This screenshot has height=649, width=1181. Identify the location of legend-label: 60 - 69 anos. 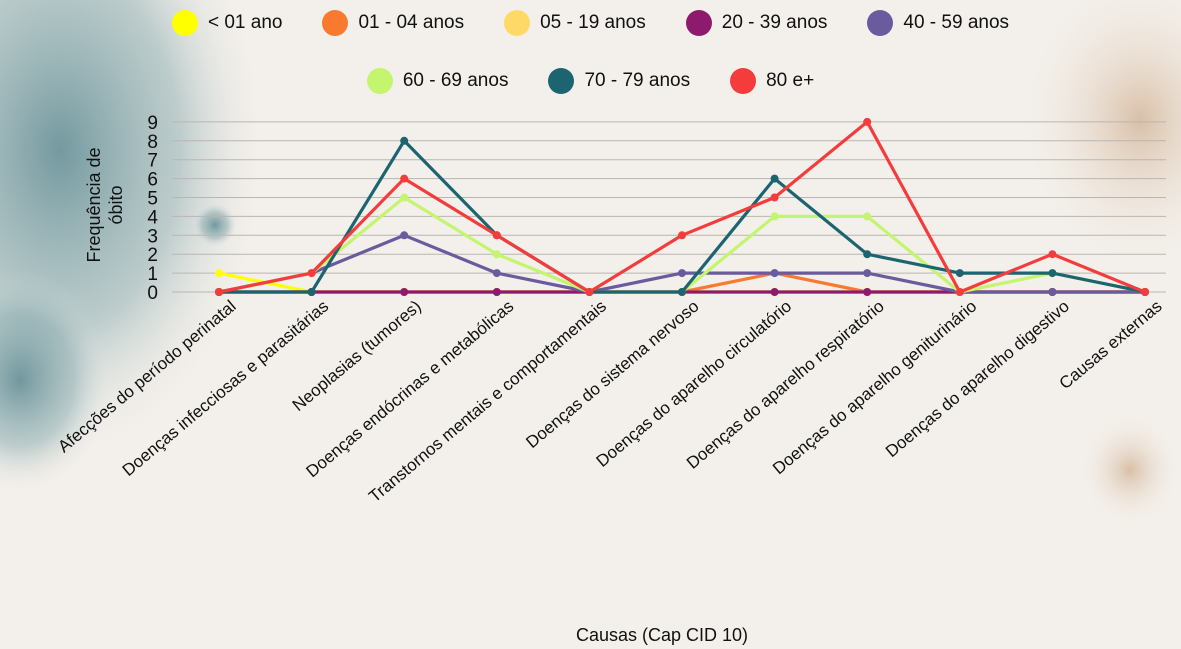
(455, 80).